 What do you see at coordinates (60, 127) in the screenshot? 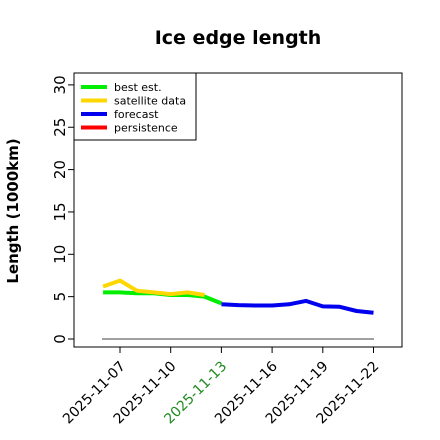
I see `y-tick-label: 25` at bounding box center [60, 127].